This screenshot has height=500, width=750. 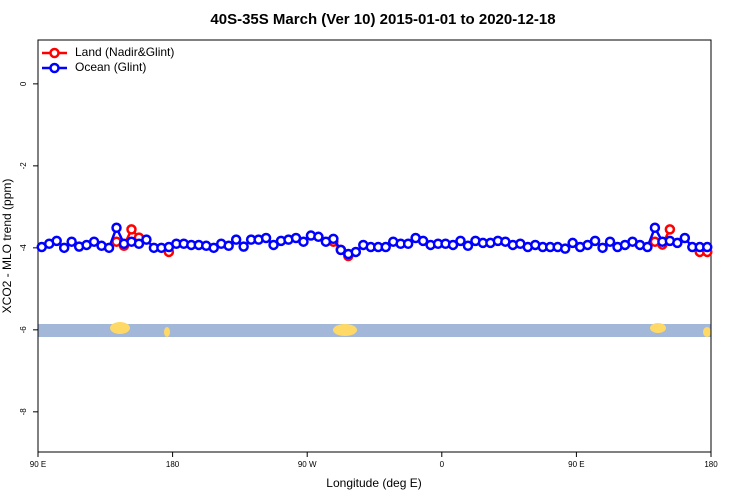 What do you see at coordinates (23, 248) in the screenshot?
I see `y-tick-label: -4` at bounding box center [23, 248].